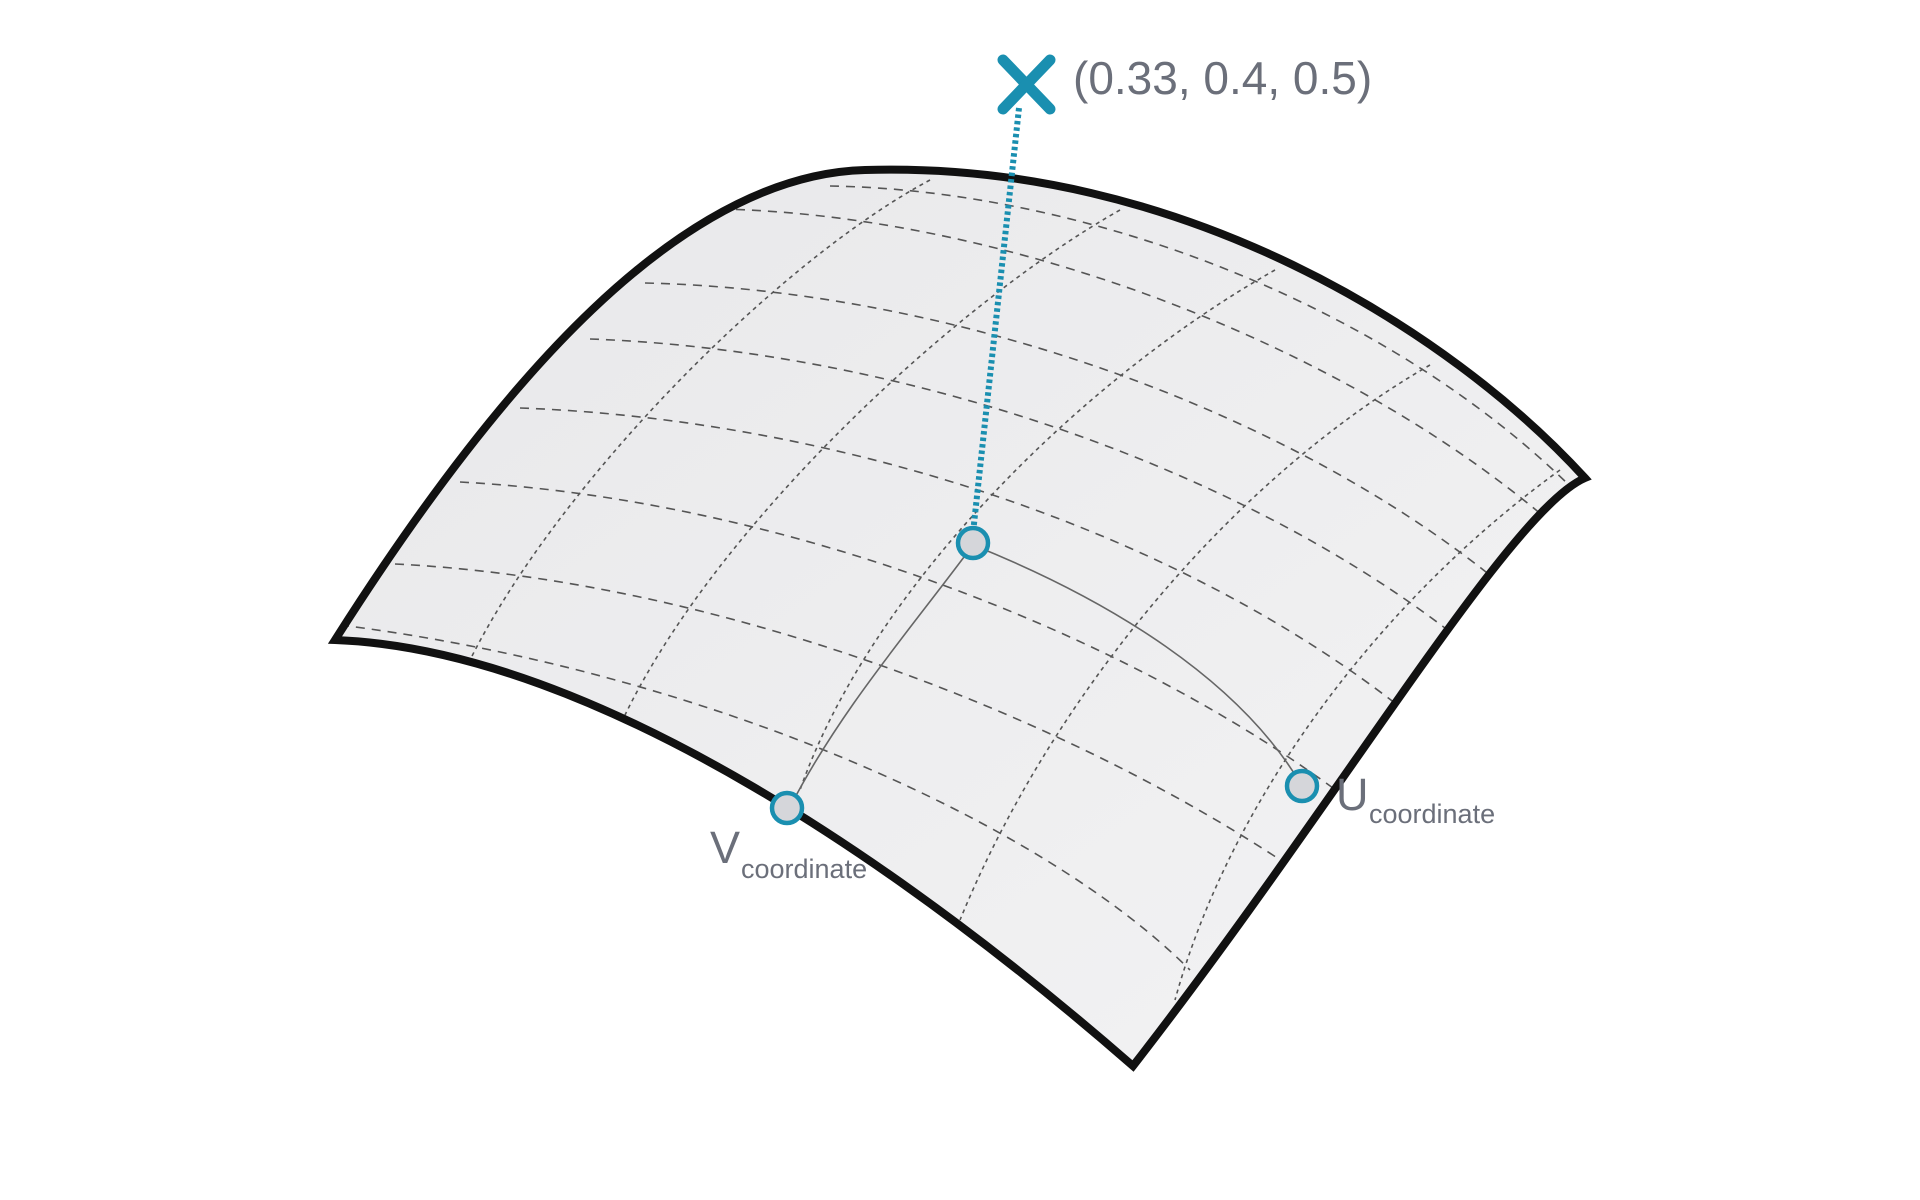 The width and height of the screenshot is (1920, 1200). Describe the element at coordinates (1222, 78) in the screenshot. I see `coordinates-label: (0.33, 0.4, 0.5)` at that location.